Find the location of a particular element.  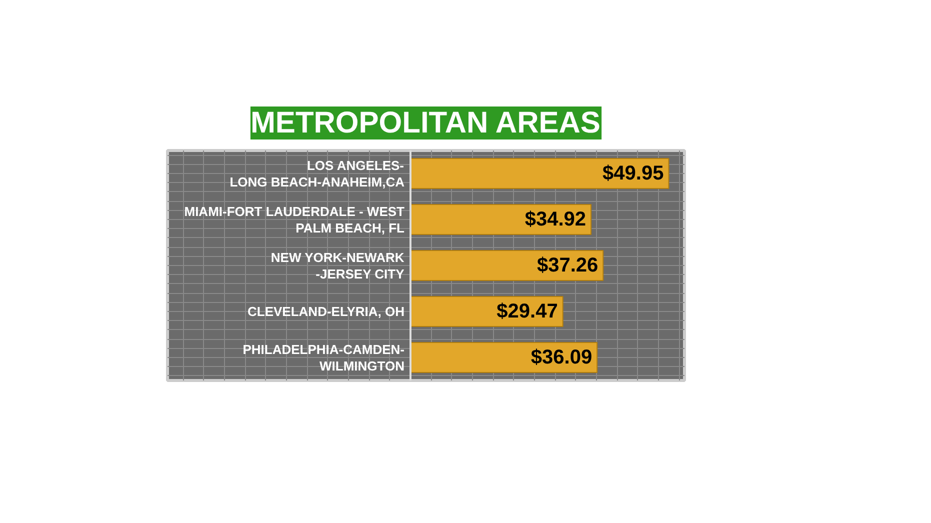

y-tick-label: CLEVELAND-ELYRIA, OH is located at coordinates (326, 311).